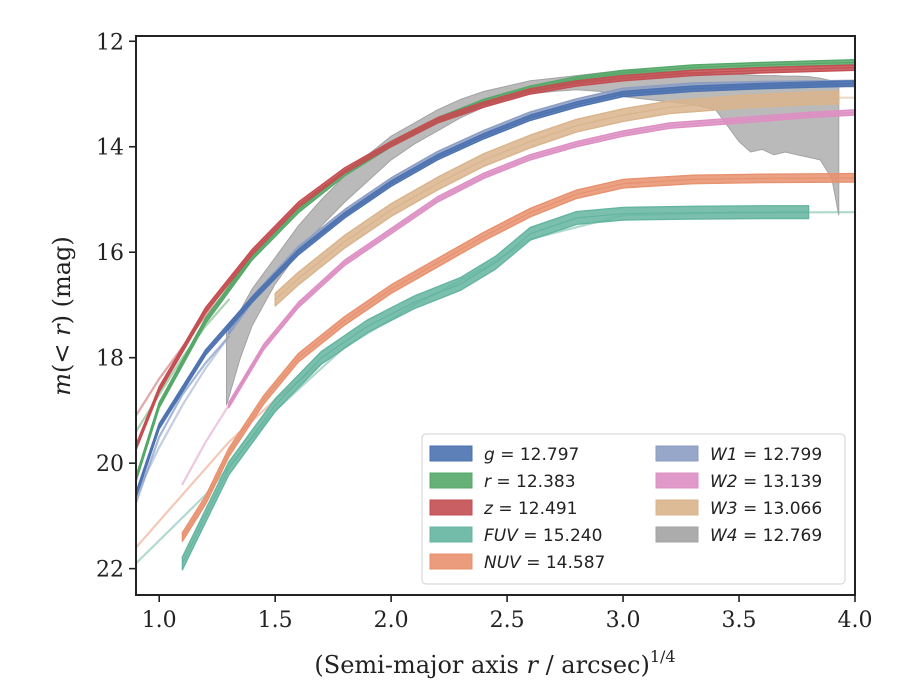 The height and width of the screenshot is (700, 900). What do you see at coordinates (110, 570) in the screenshot?
I see `y-tick-label: 22` at bounding box center [110, 570].